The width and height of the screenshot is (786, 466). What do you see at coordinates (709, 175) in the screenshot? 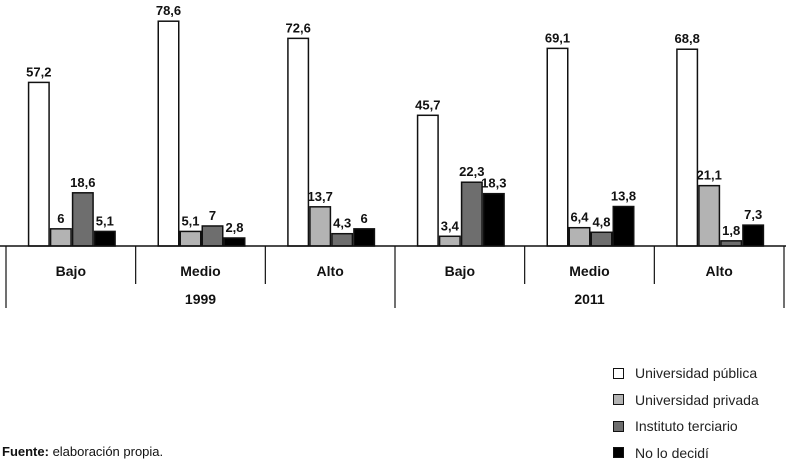
I see `value-label-universidad-privada-5: 21,1` at bounding box center [709, 175].